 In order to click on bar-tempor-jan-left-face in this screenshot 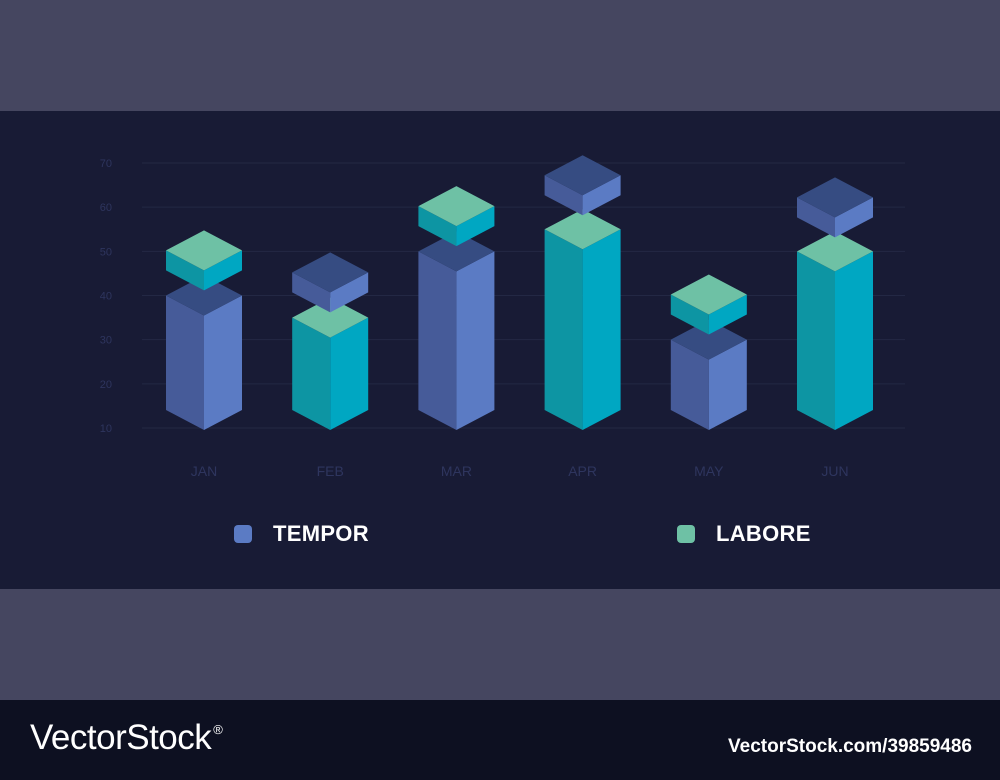, I will do `click(185, 362)`.